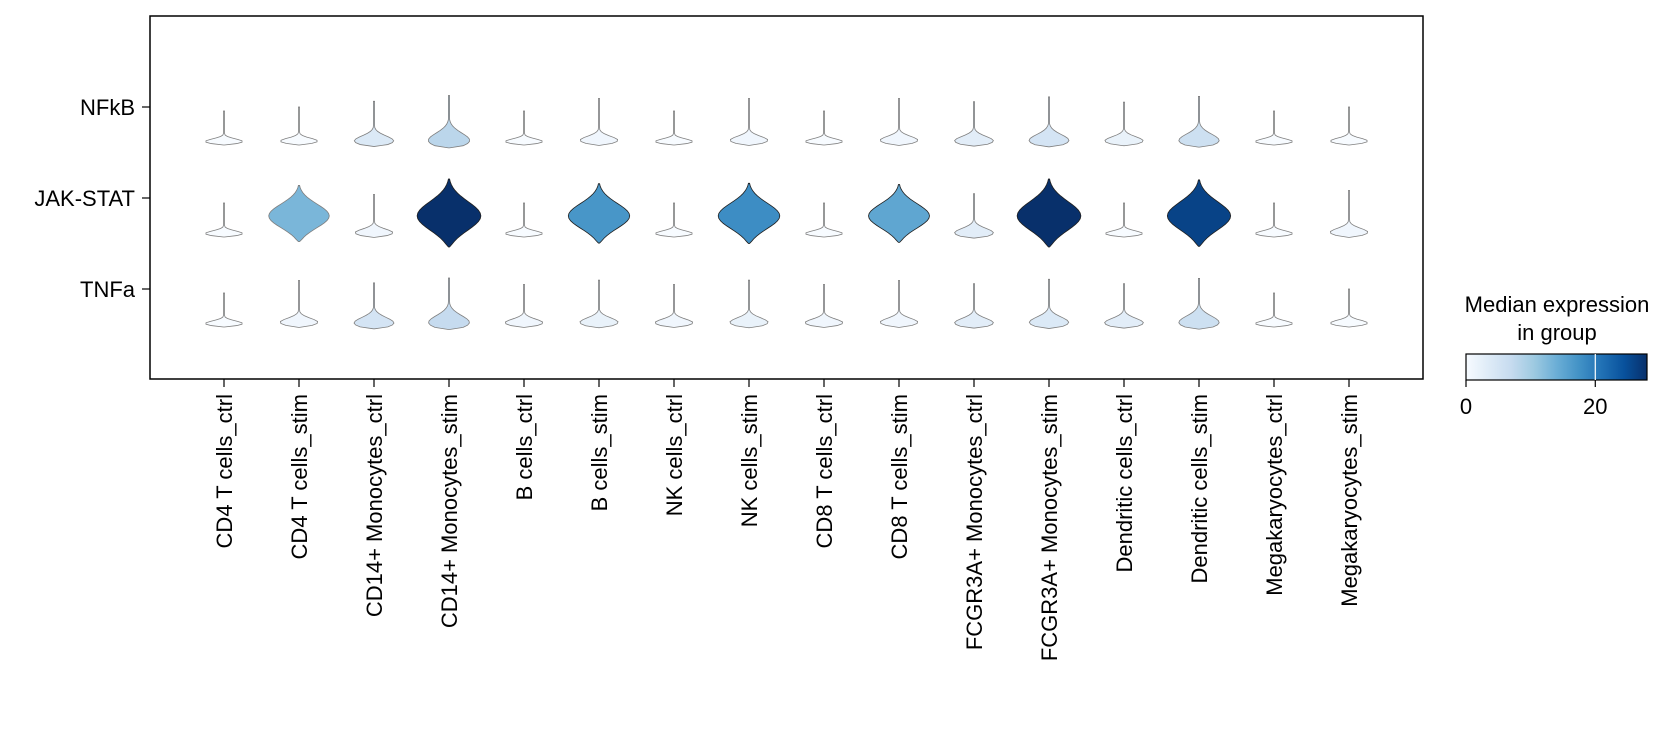 This screenshot has width=1679, height=730. I want to click on violin-tnfa-dendritic-cells-stim, so click(1199, 304).